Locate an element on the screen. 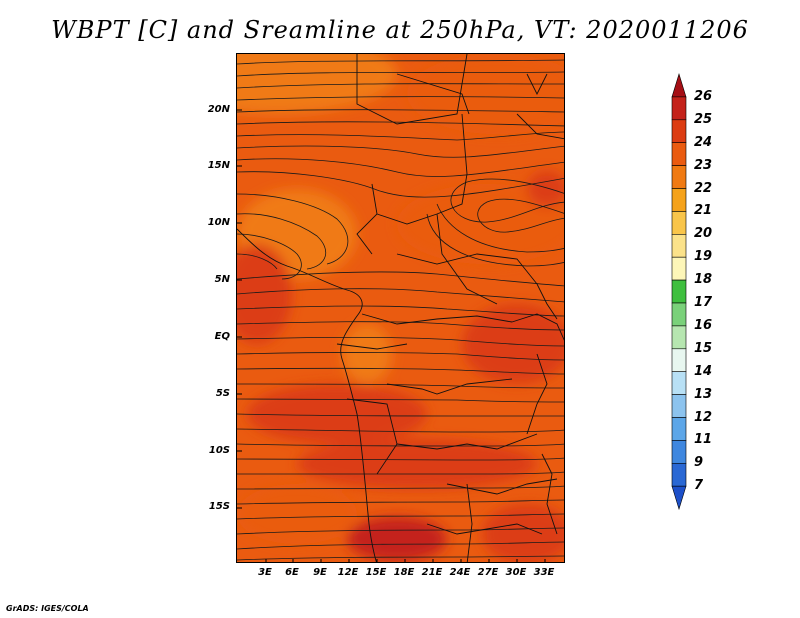 The image size is (800, 618). colorbar-label: 16 is located at coordinates (703, 325).